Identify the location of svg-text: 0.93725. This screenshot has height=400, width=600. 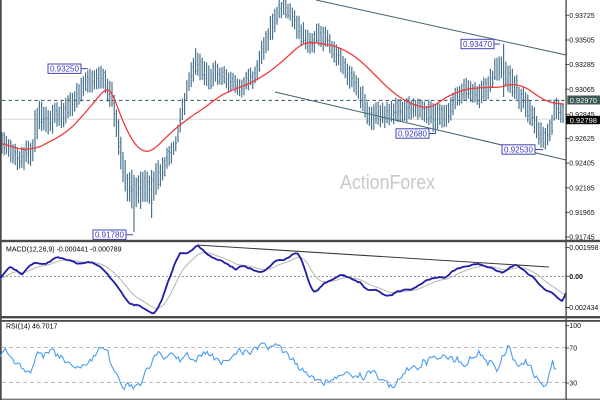
(581, 16).